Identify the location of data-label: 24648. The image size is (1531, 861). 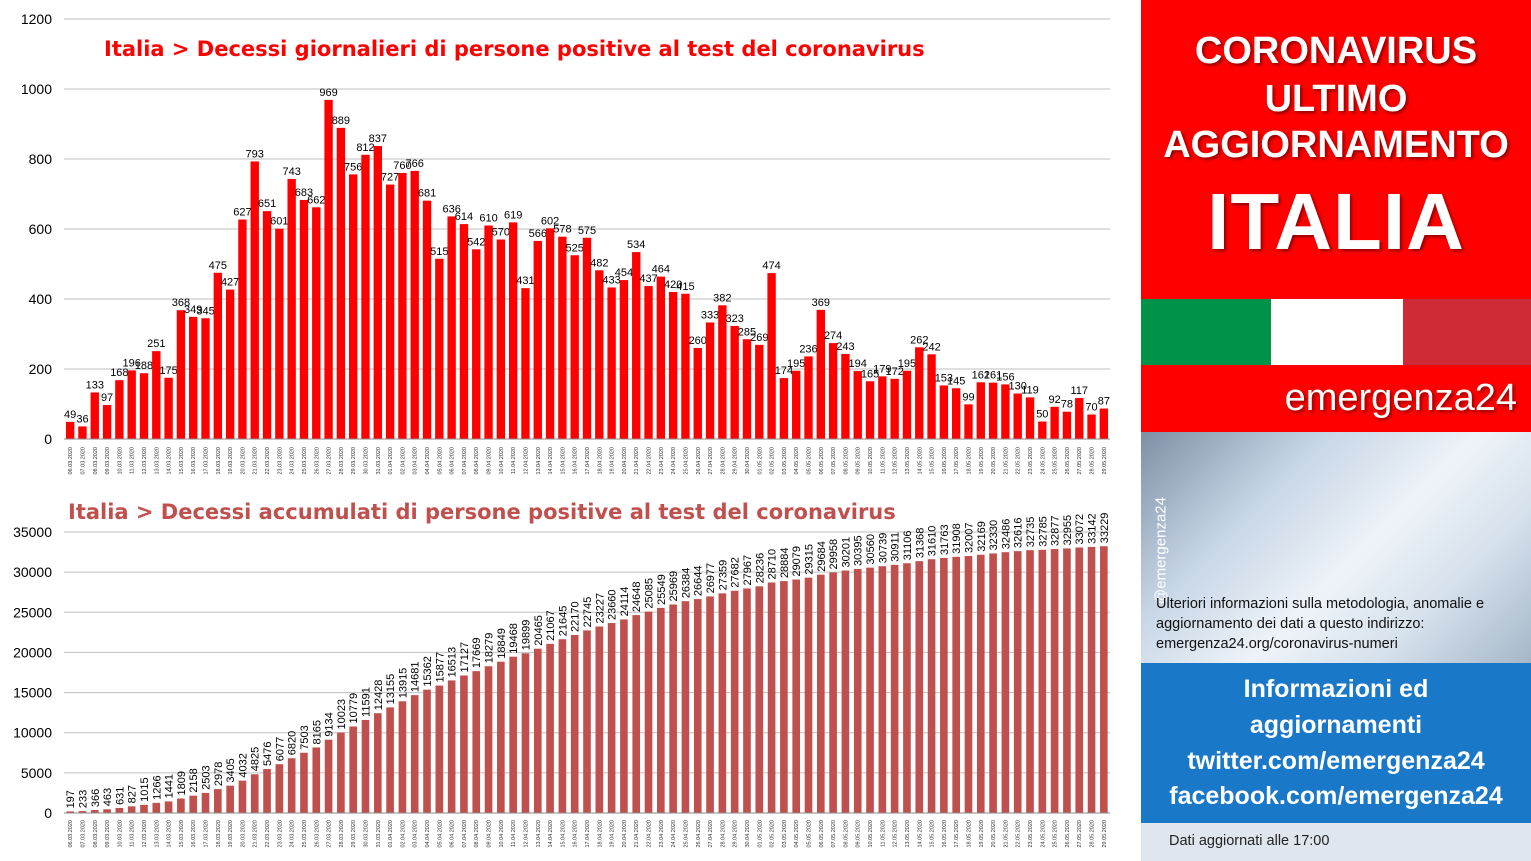
(637, 597).